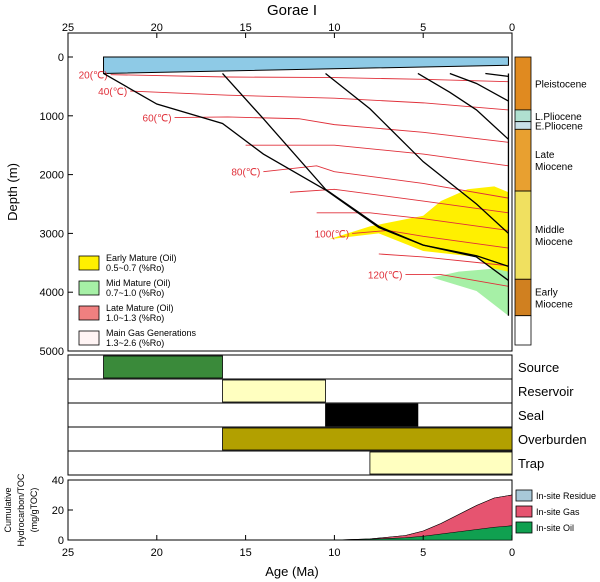  Describe the element at coordinates (135, 318) in the screenshot. I see `legend-sublabel: 1.0~1.3 (%Ro)` at that location.